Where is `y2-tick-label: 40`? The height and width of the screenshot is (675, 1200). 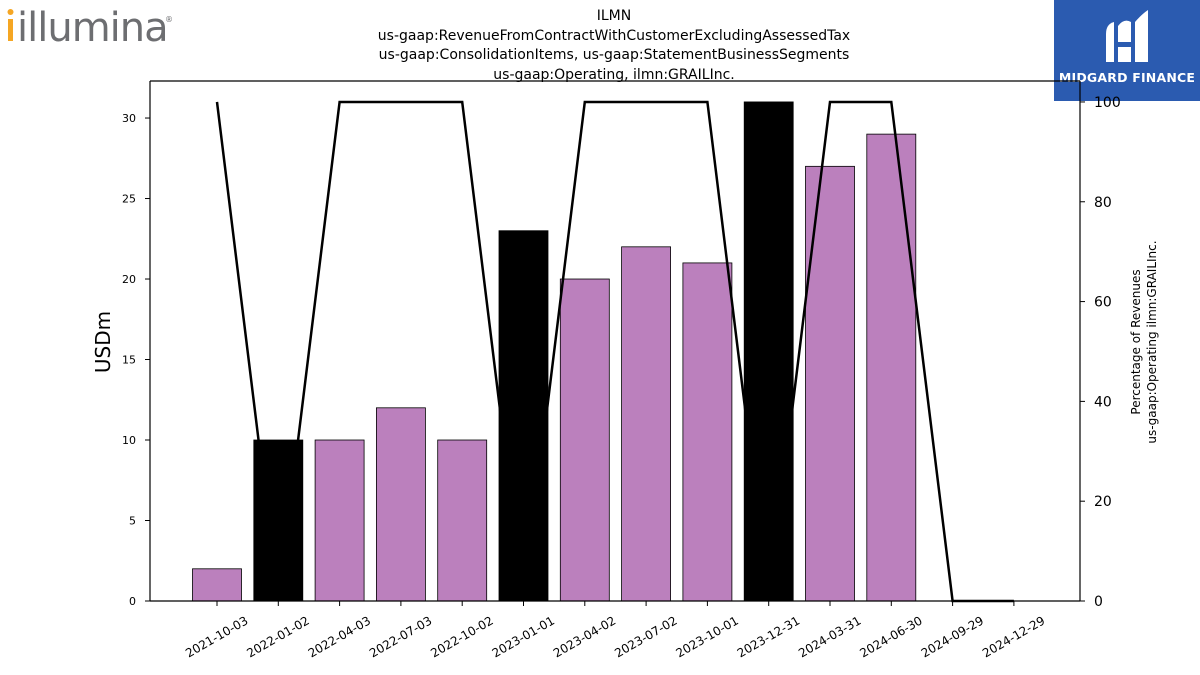
y2-tick-label: 40 is located at coordinates (1103, 402).